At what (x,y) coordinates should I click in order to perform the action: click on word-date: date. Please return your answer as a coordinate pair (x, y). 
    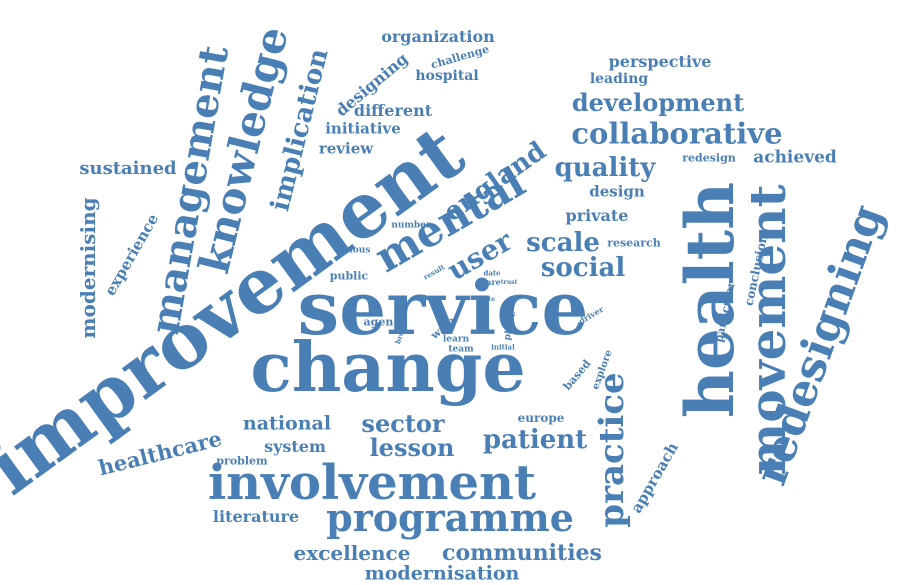
    Looking at the image, I should click on (492, 273).